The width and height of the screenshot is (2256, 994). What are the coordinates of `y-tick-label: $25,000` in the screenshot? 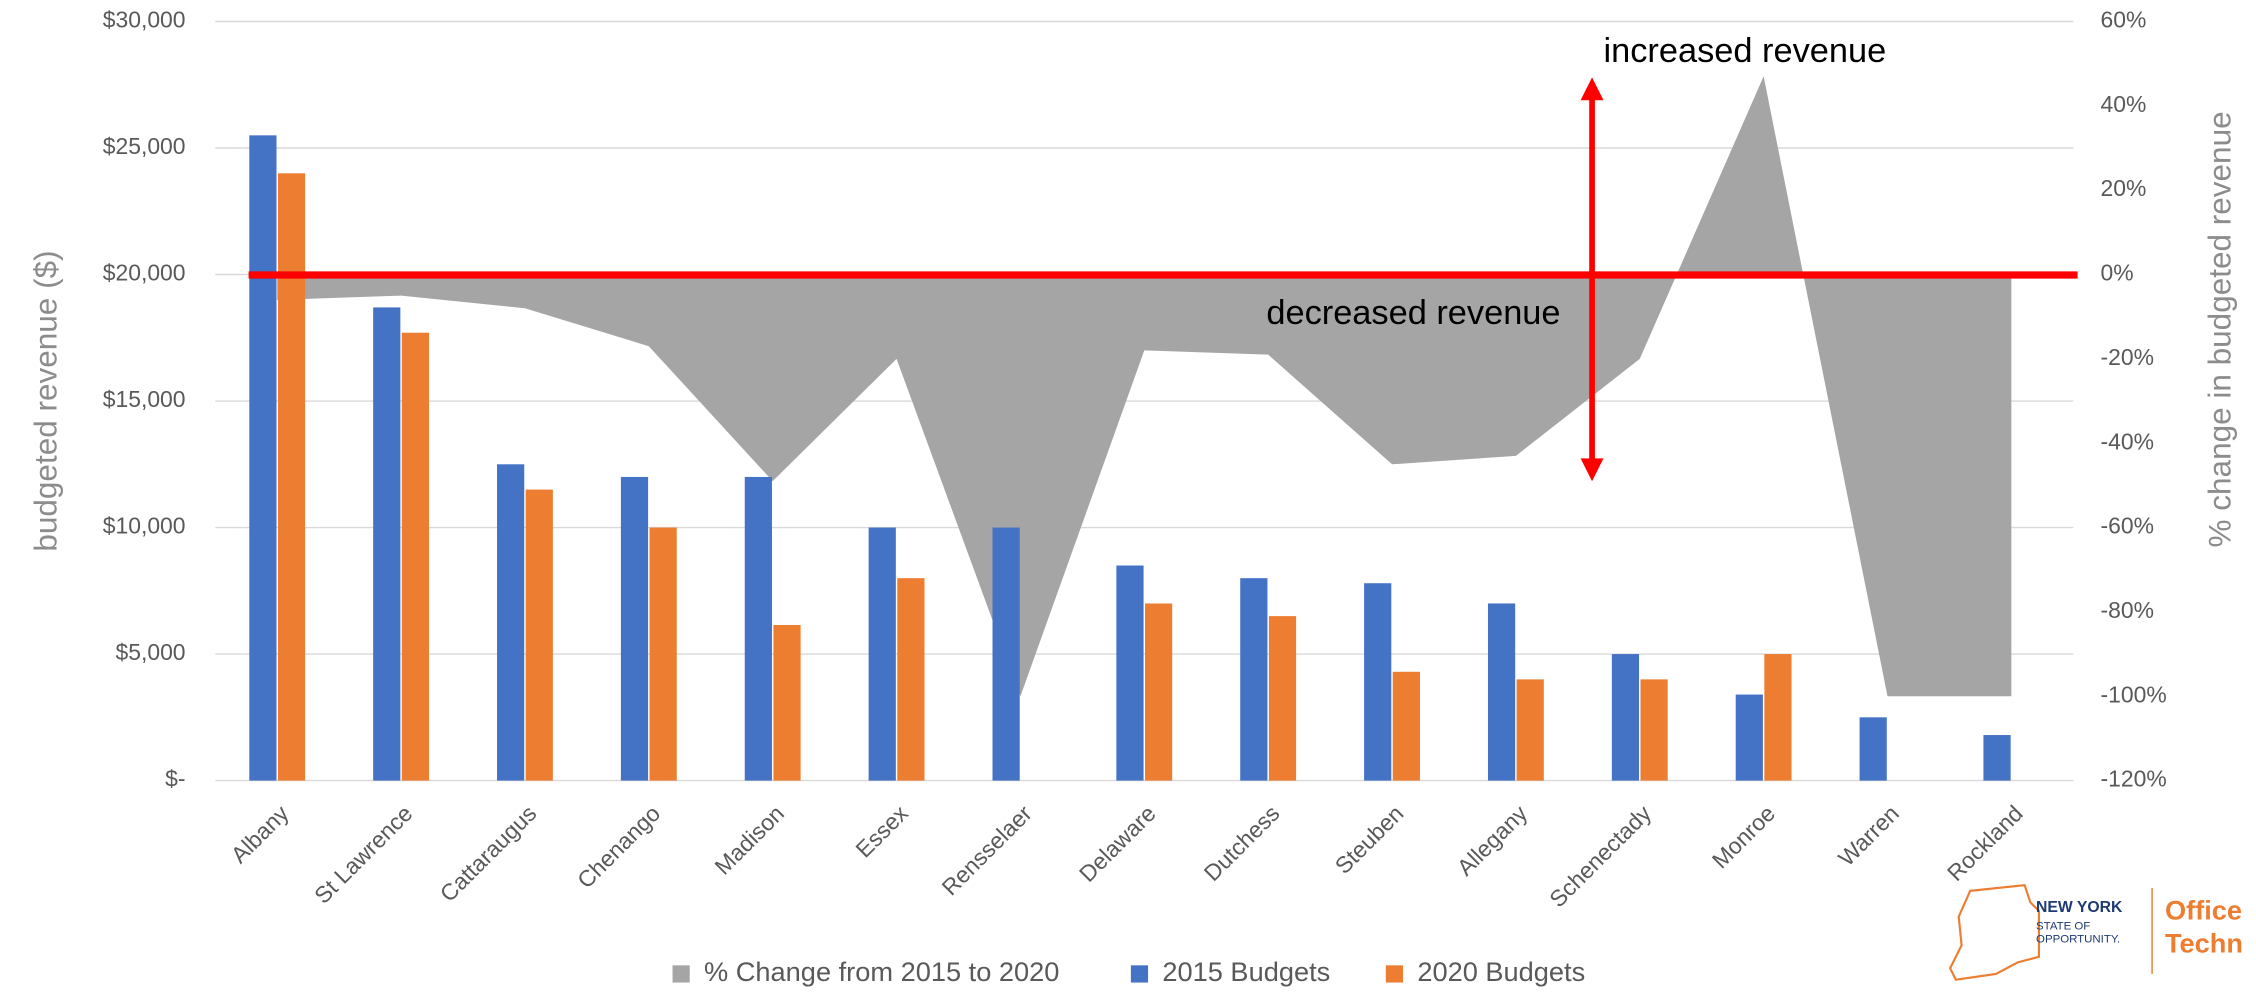 It's located at (144, 146).